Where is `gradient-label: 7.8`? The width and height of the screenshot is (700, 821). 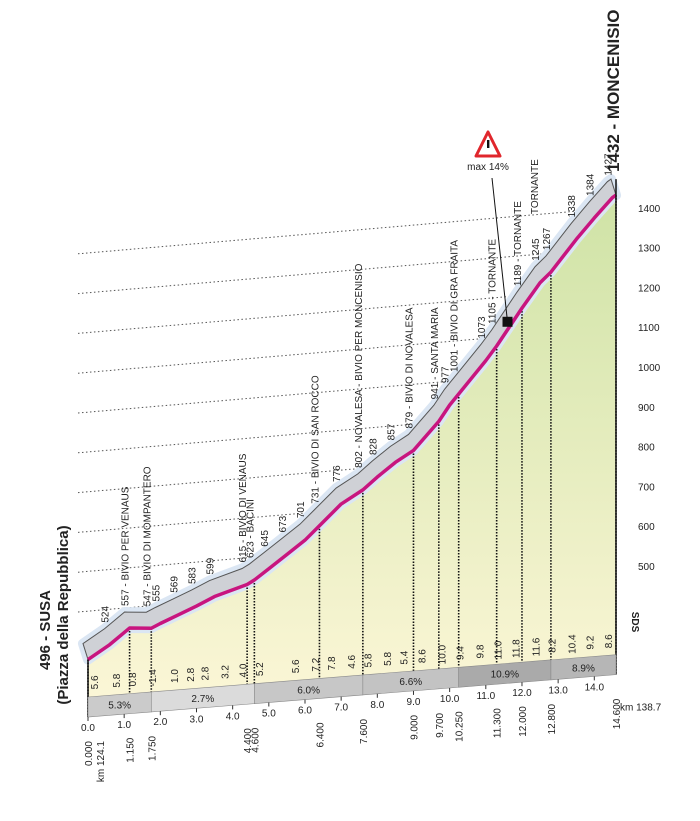
gradient-label: 7.8 is located at coordinates (332, 663).